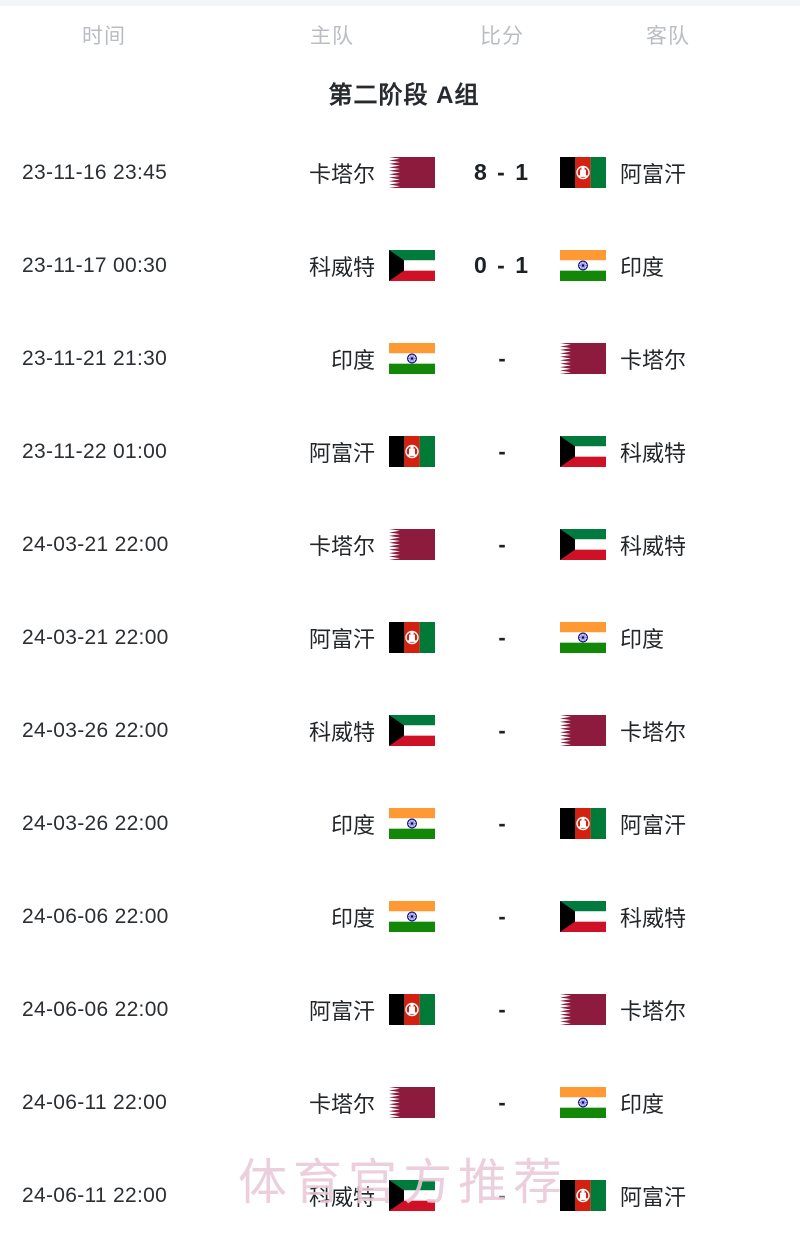 This screenshot has width=800, height=1233. I want to click on column-header-row: 时间 主队 比分 客队, so click(400, 37).